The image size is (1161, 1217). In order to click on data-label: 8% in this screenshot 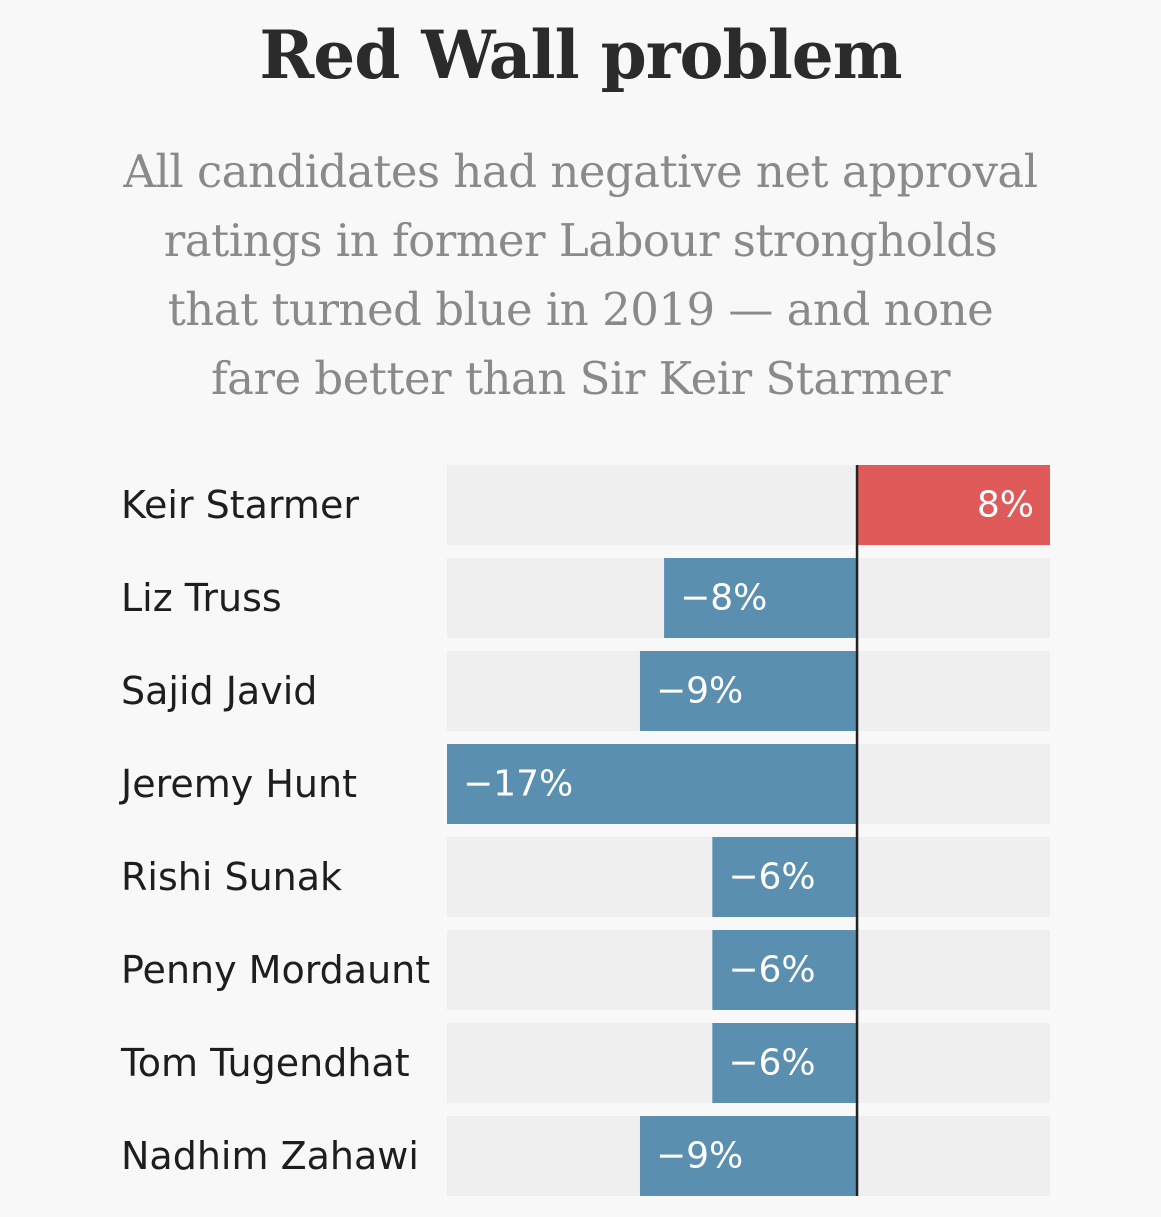, I will do `click(1005, 505)`.